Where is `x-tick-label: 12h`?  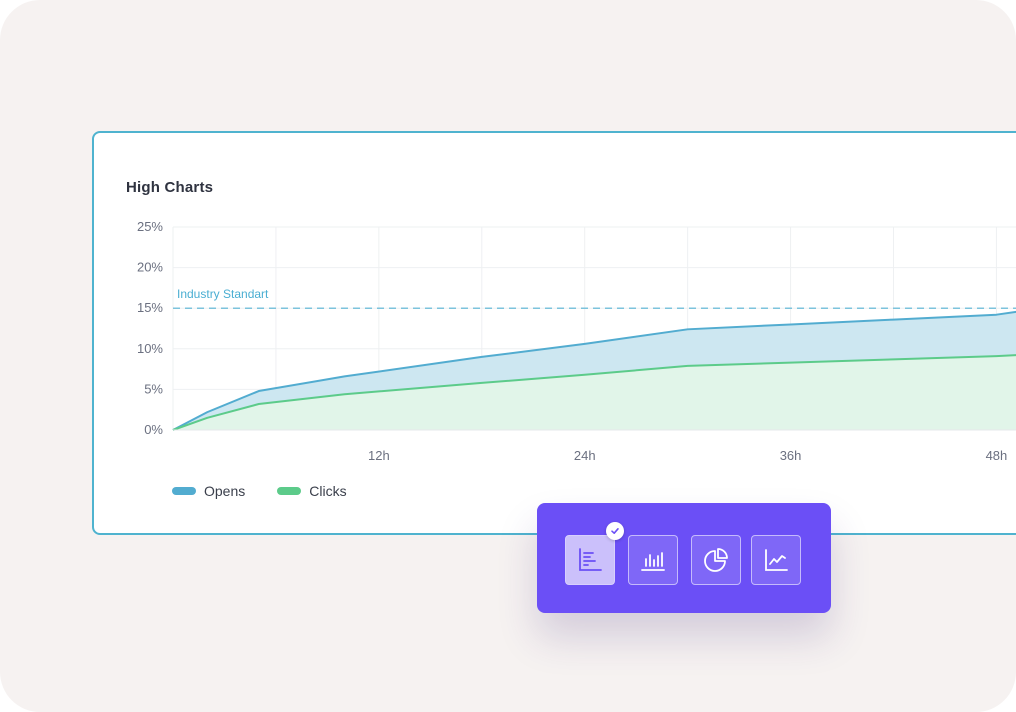 x-tick-label: 12h is located at coordinates (379, 455).